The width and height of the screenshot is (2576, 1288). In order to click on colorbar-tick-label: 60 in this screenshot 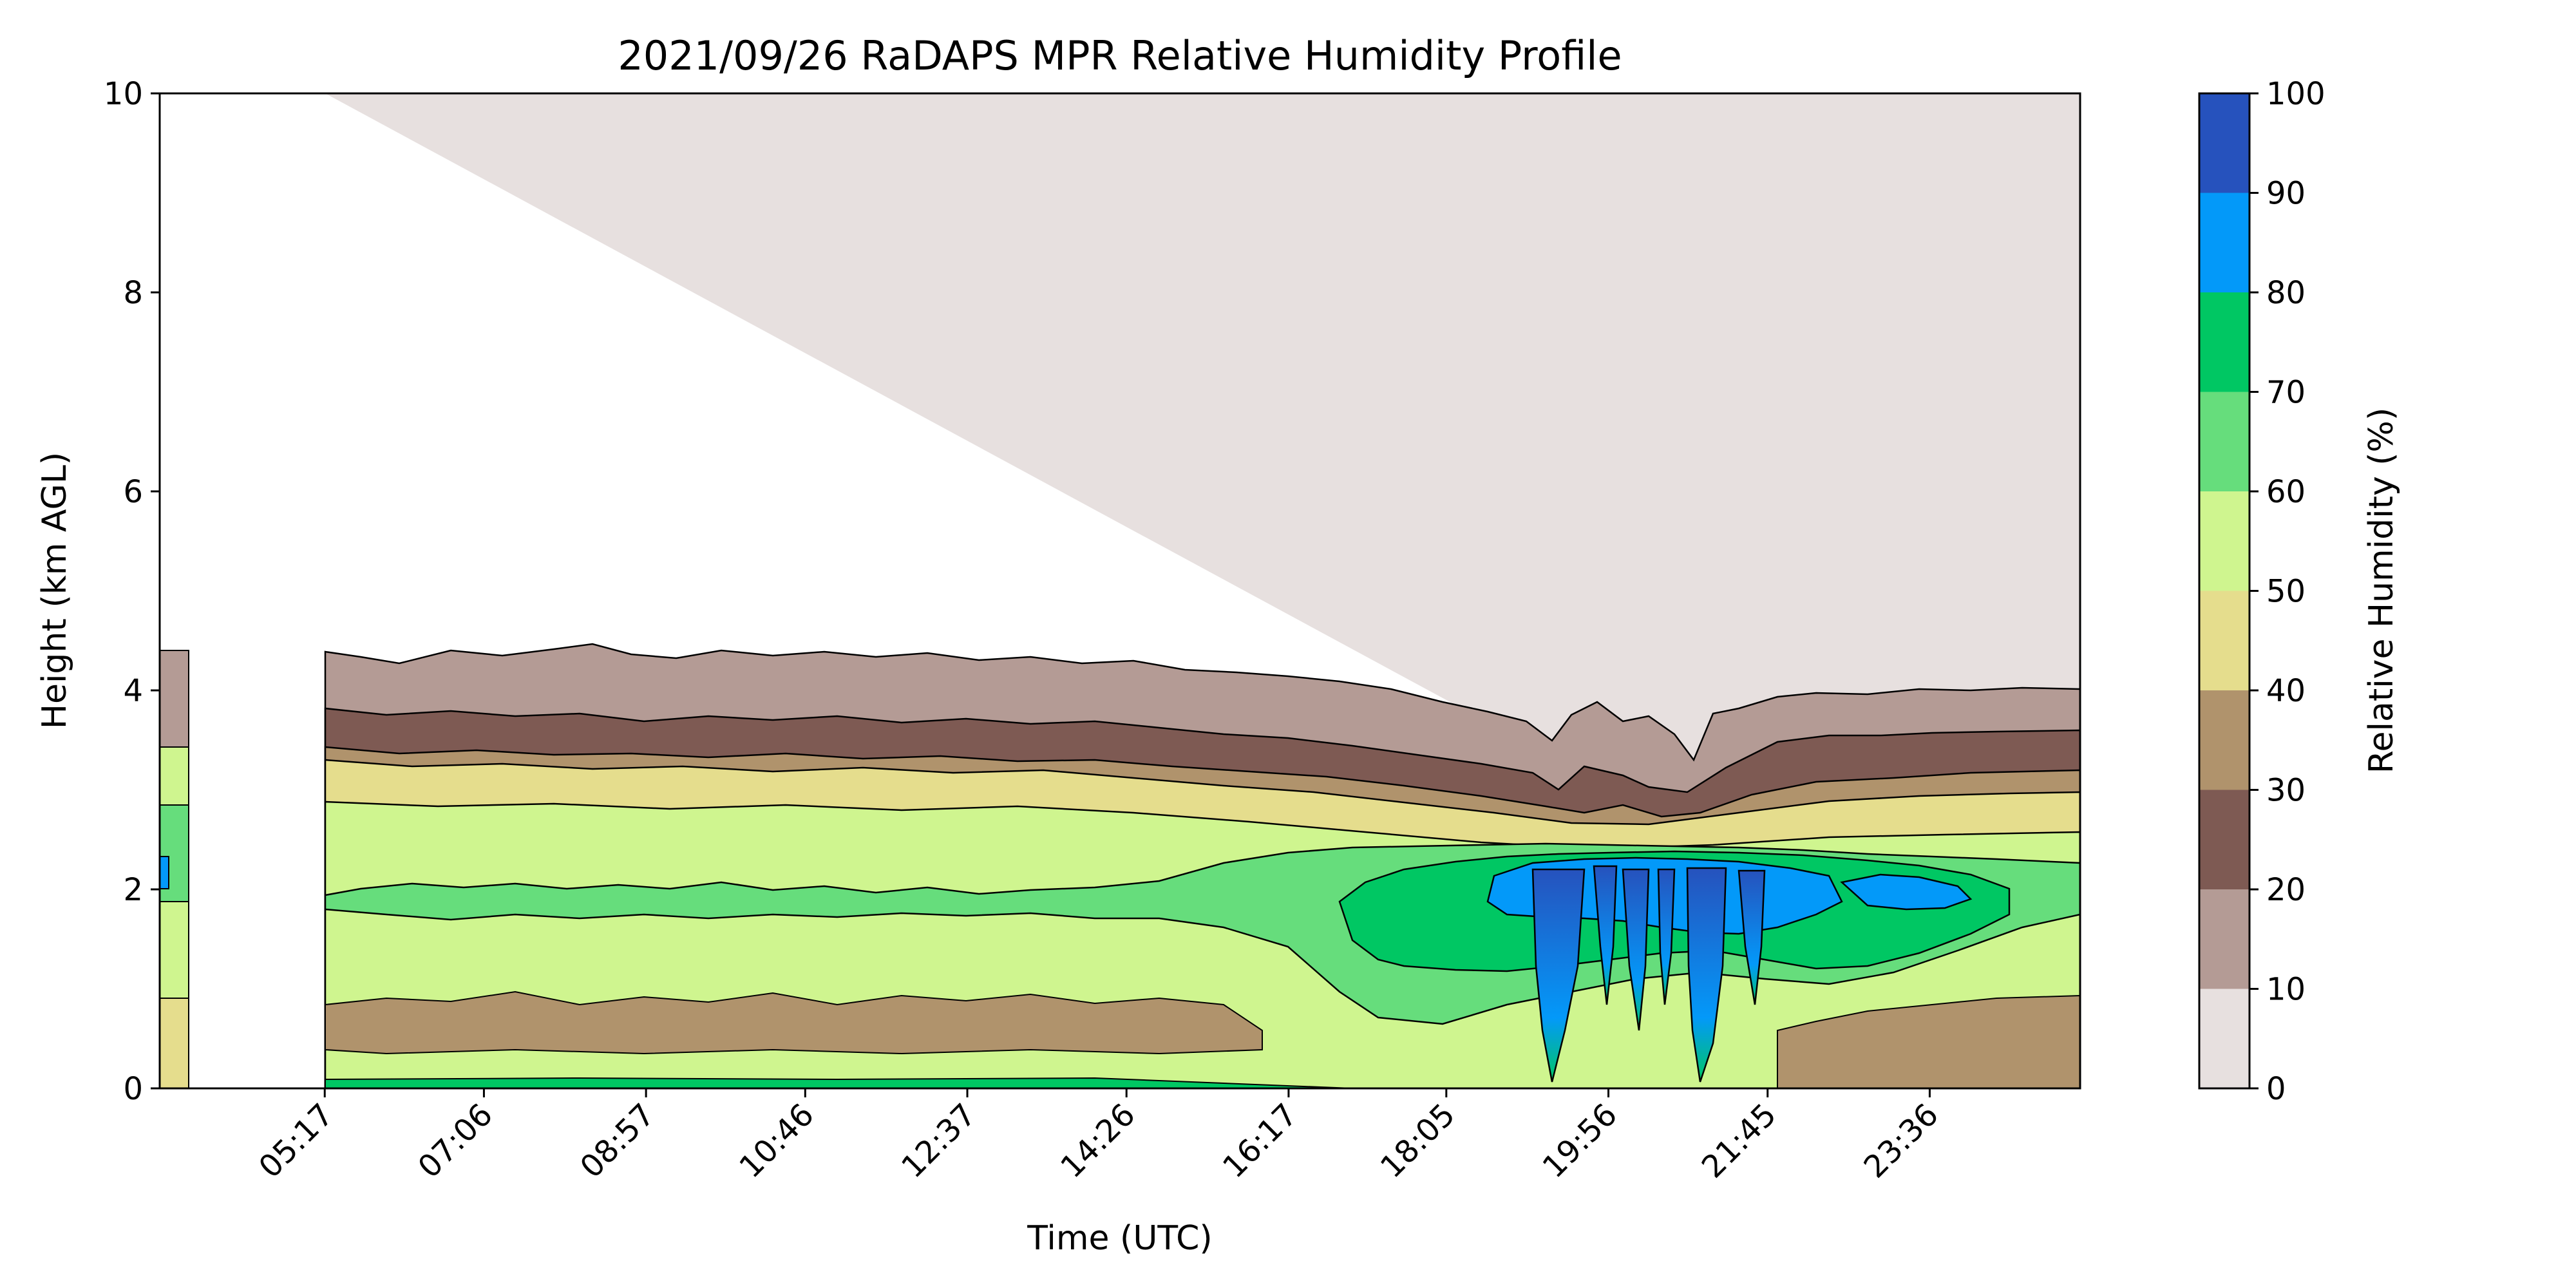, I will do `click(2286, 492)`.